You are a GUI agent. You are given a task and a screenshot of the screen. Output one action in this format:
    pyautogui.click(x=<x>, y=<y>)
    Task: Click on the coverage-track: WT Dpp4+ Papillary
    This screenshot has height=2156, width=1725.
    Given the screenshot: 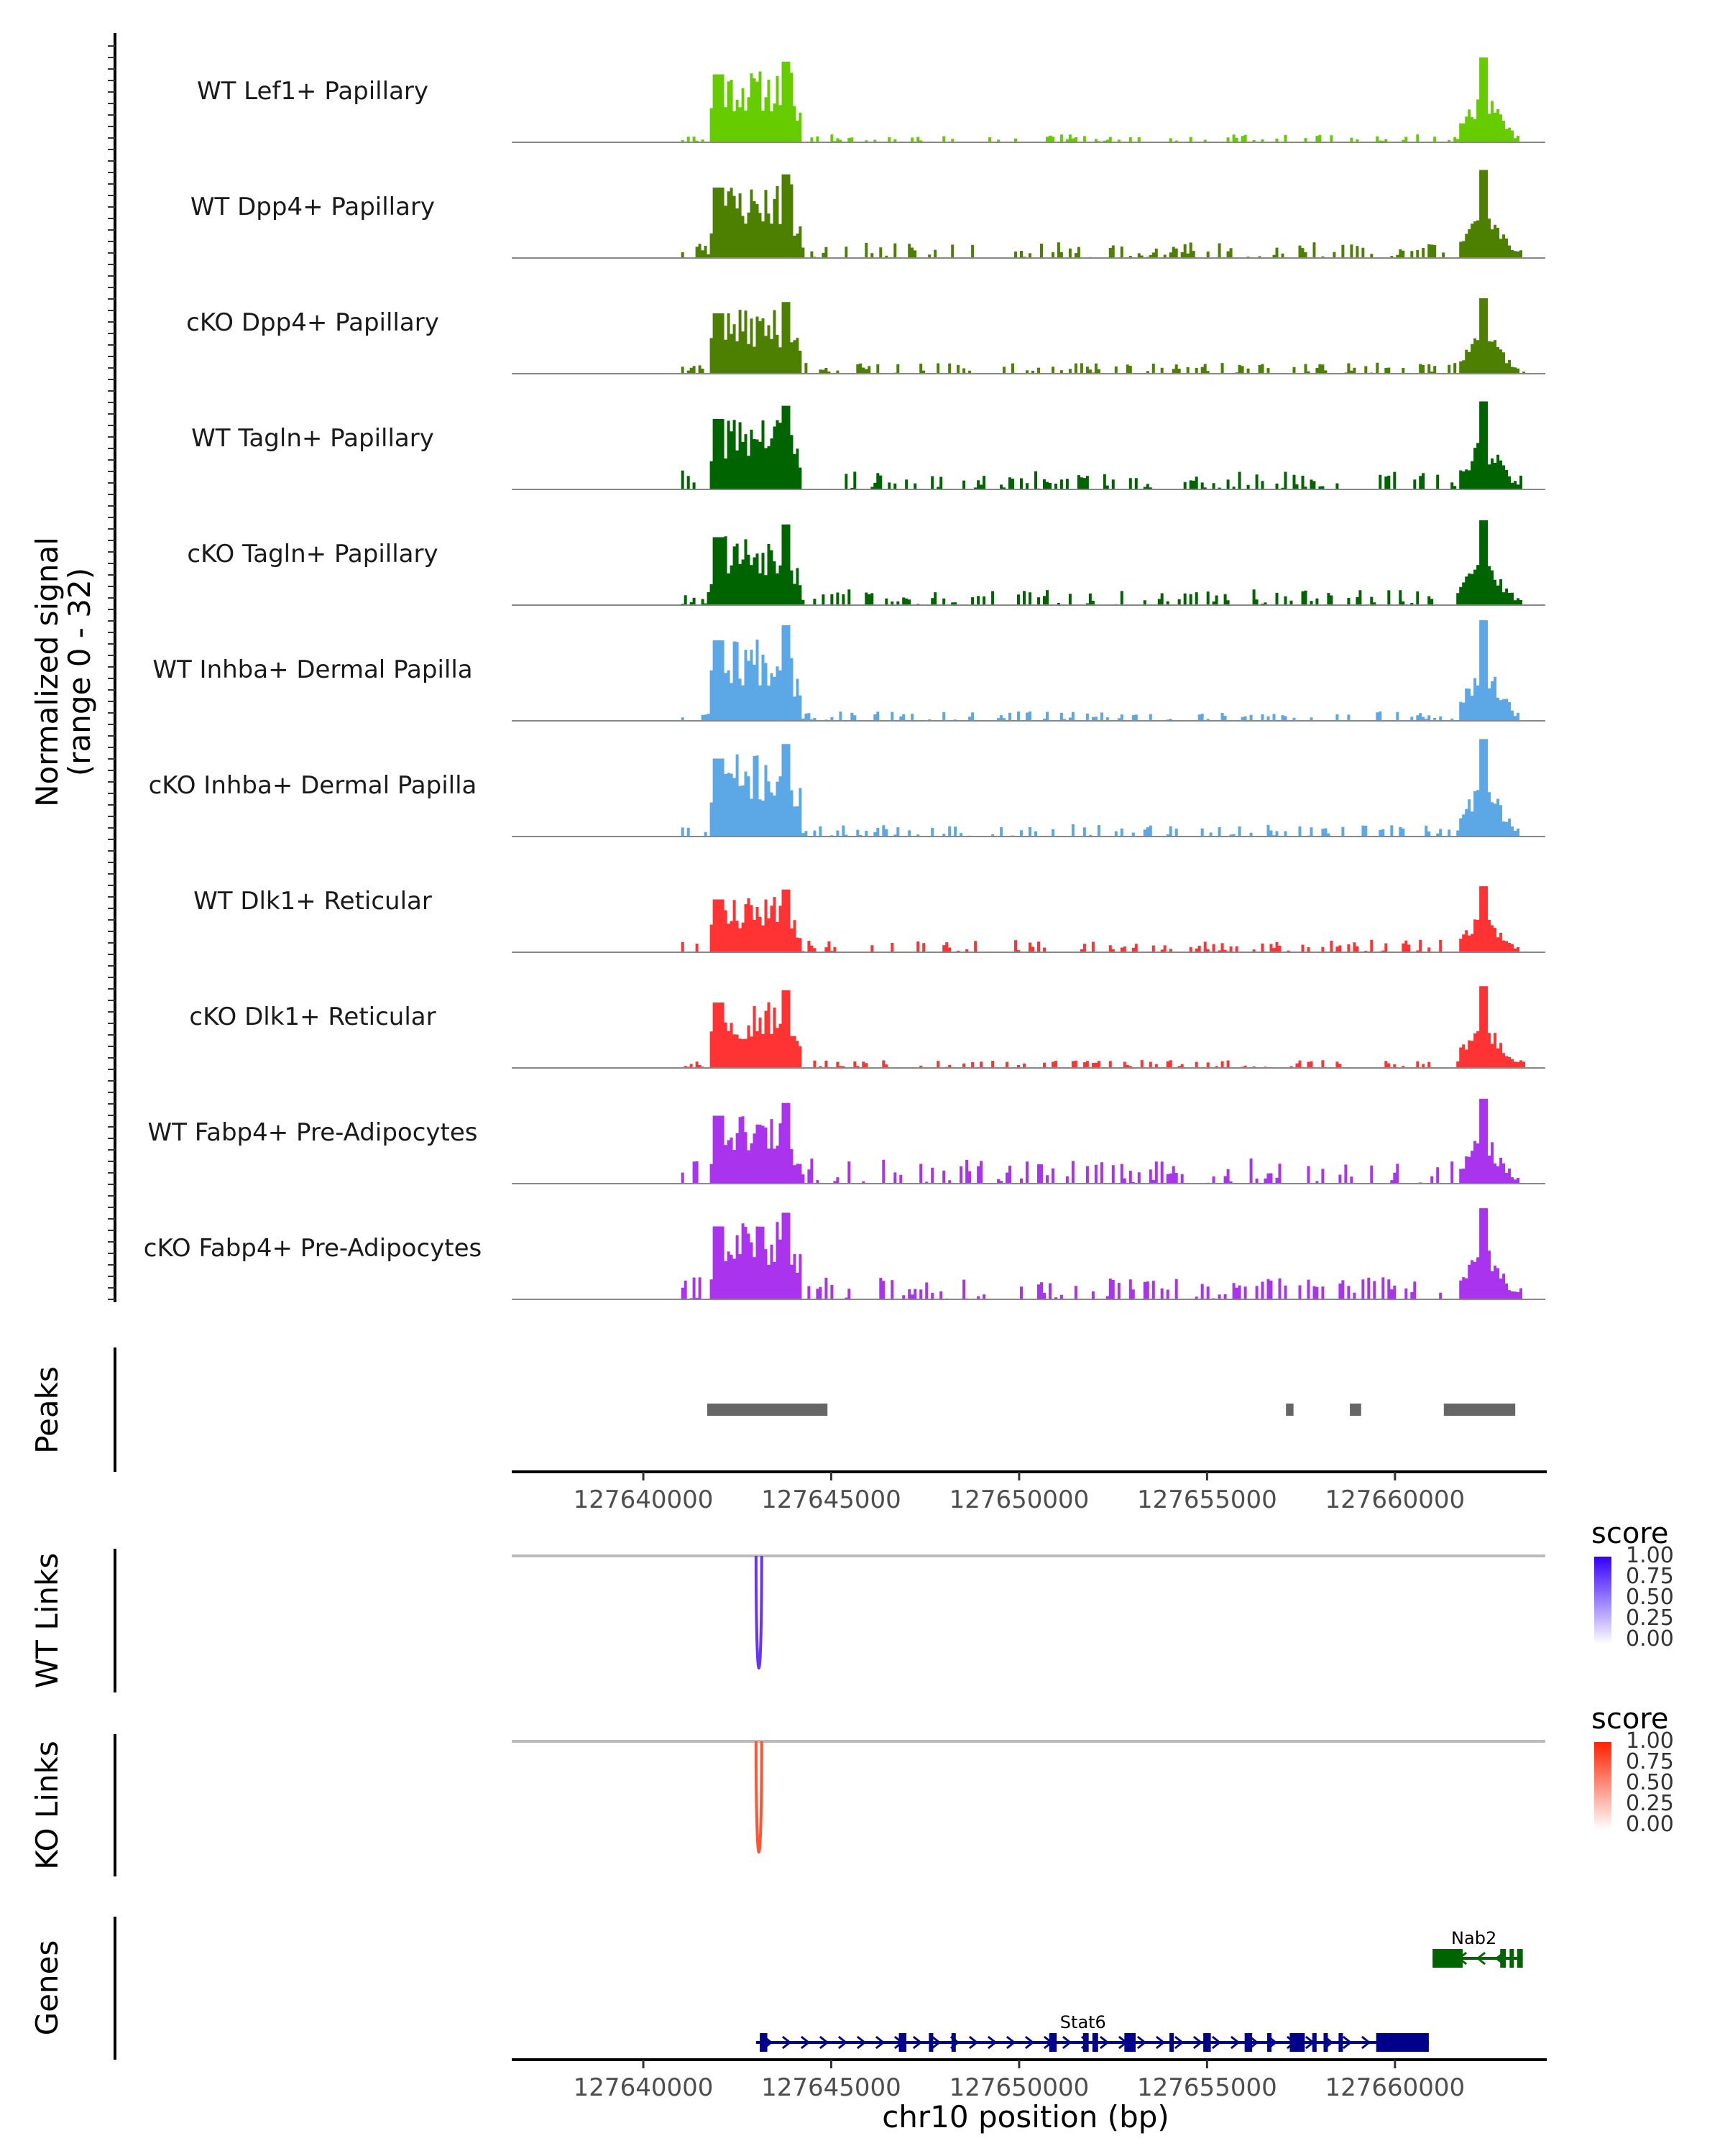 What is the action you would take?
    pyautogui.click(x=867, y=214)
    